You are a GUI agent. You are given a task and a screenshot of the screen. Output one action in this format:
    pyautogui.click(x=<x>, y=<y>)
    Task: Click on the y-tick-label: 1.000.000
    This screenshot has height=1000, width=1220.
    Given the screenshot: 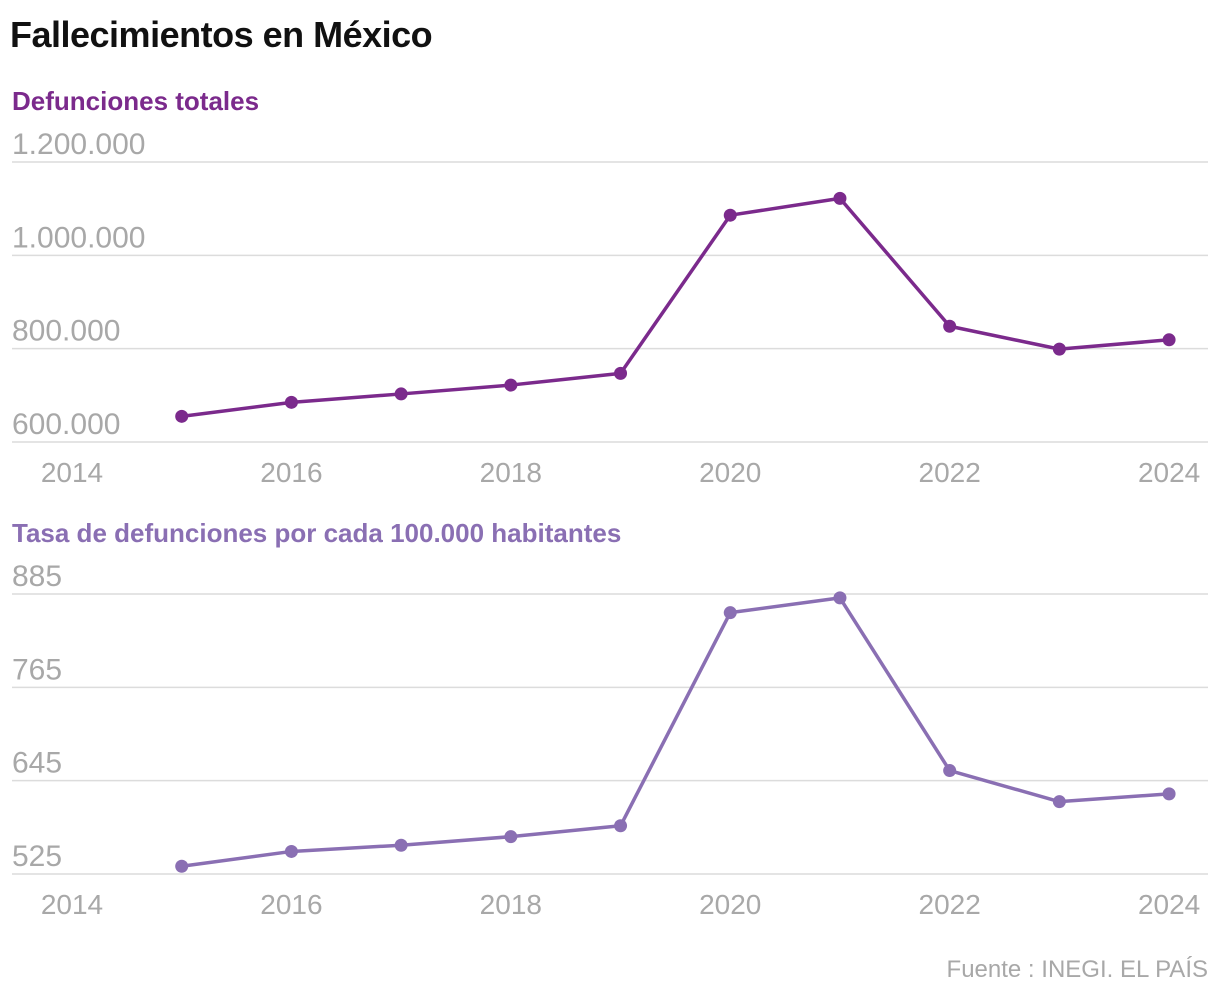 What is the action you would take?
    pyautogui.click(x=78, y=237)
    